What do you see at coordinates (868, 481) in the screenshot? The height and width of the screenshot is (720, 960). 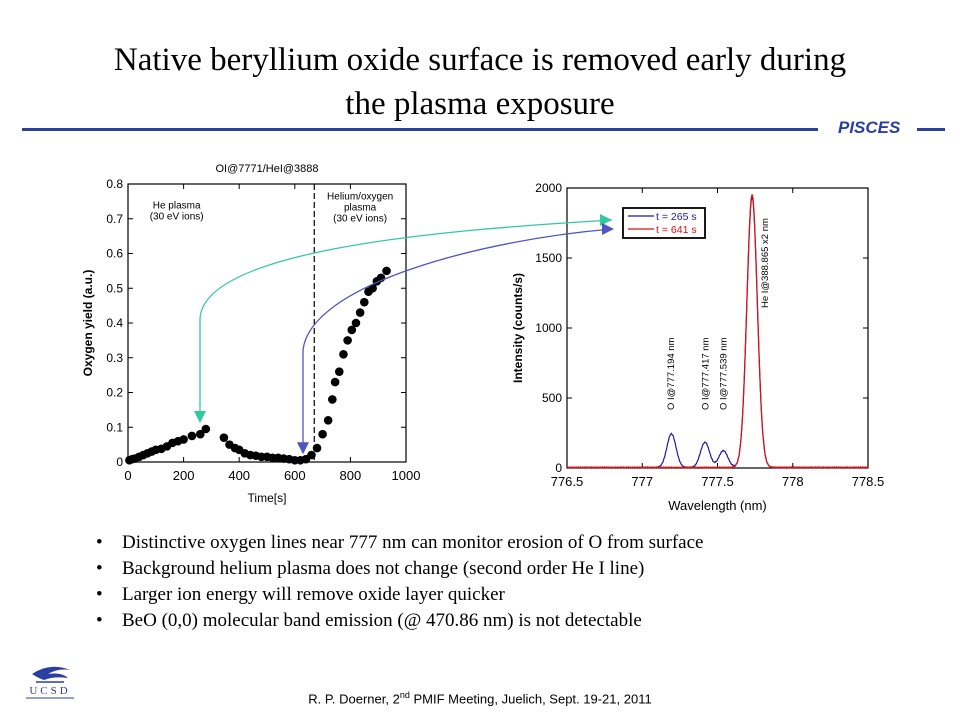 I see `right-x-tick-label: 778.5` at bounding box center [868, 481].